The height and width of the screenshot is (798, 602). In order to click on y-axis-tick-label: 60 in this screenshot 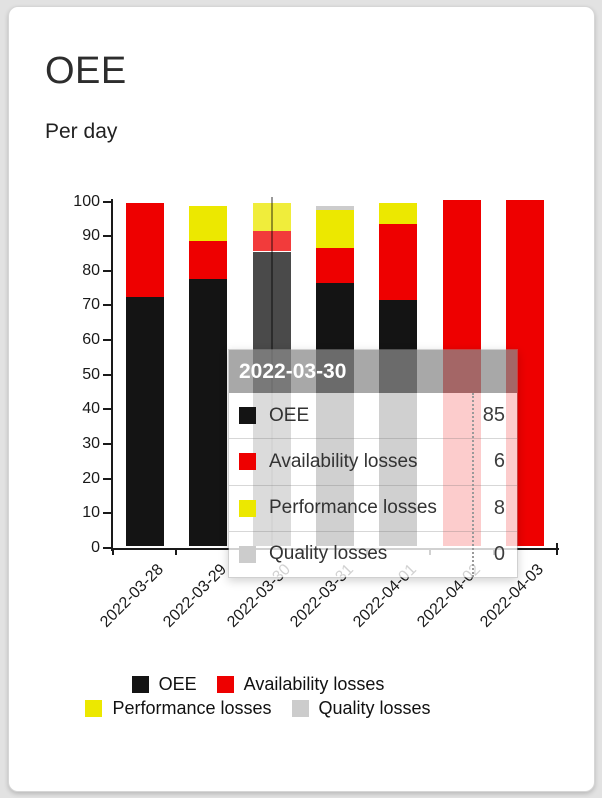, I will do `click(91, 339)`.